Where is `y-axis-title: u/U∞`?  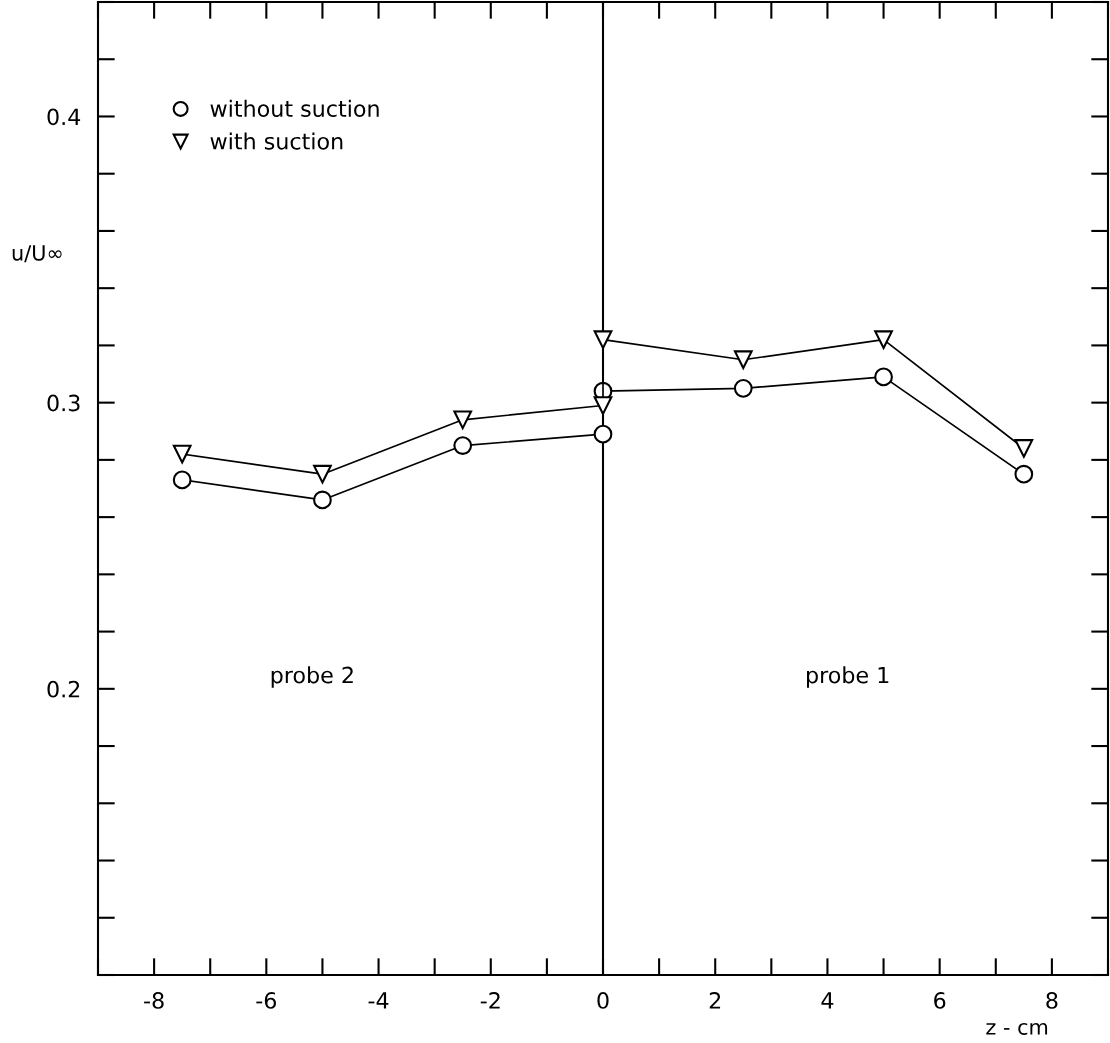
y-axis-title: u/U∞ is located at coordinates (37, 254).